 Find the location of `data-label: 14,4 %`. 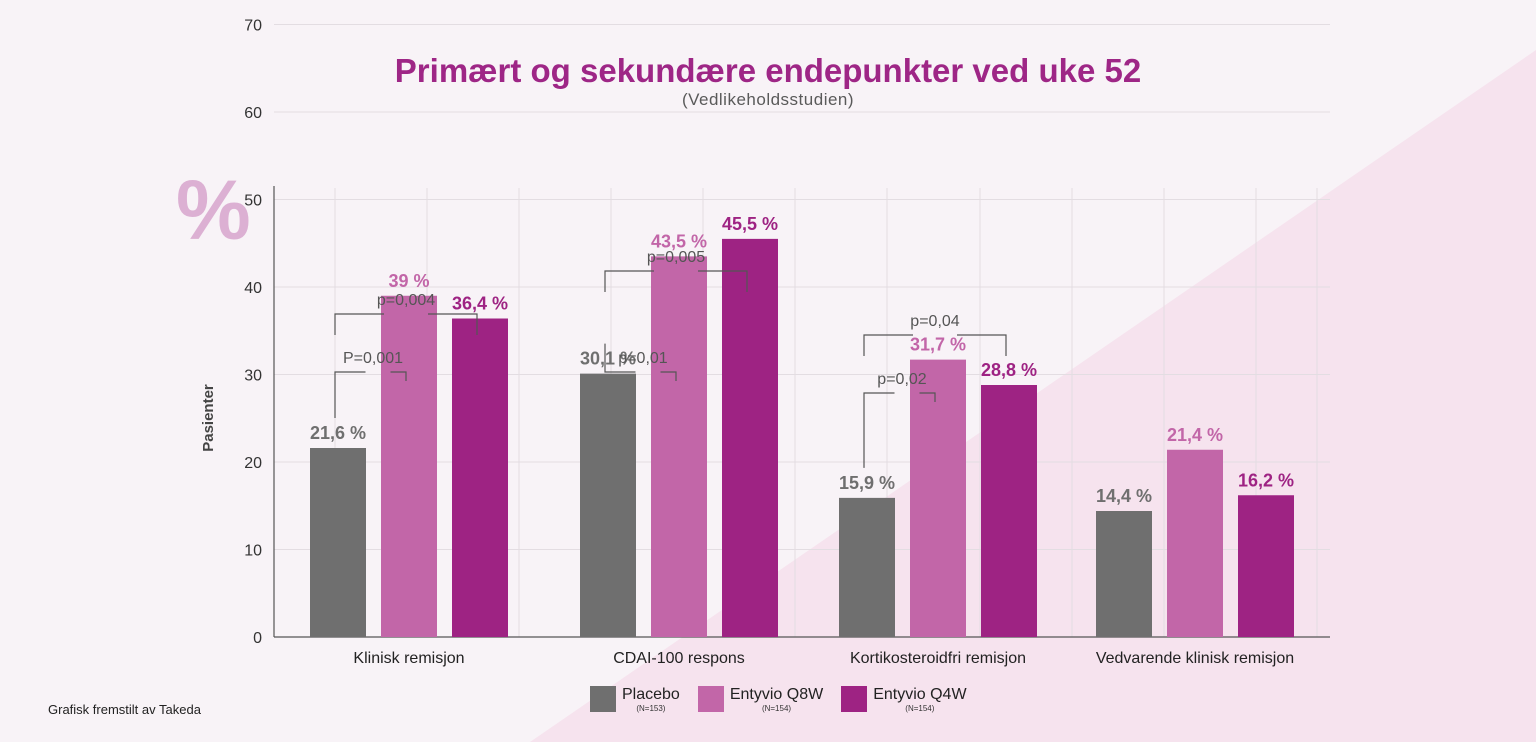

data-label: 14,4 % is located at coordinates (1124, 496).